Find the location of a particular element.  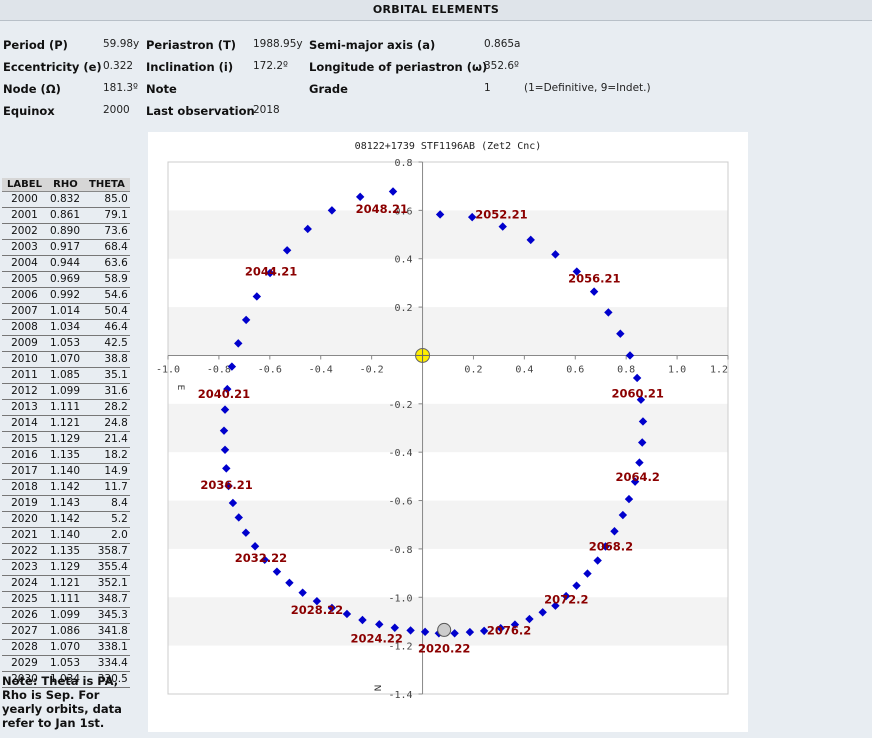

column-header-rho: RHO is located at coordinates (65, 185).